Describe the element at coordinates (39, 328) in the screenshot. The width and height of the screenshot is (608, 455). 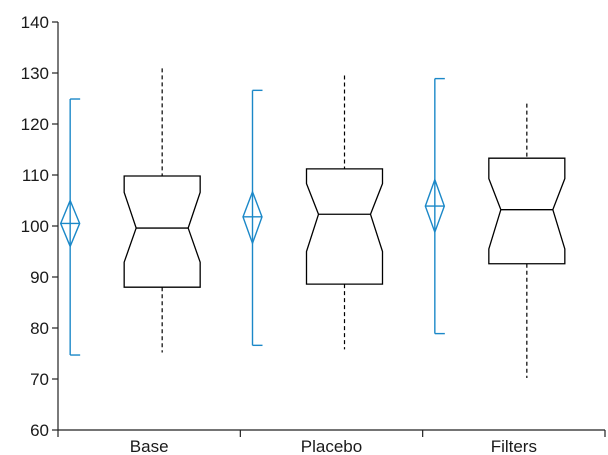
I see `y-tick-label: 80` at that location.